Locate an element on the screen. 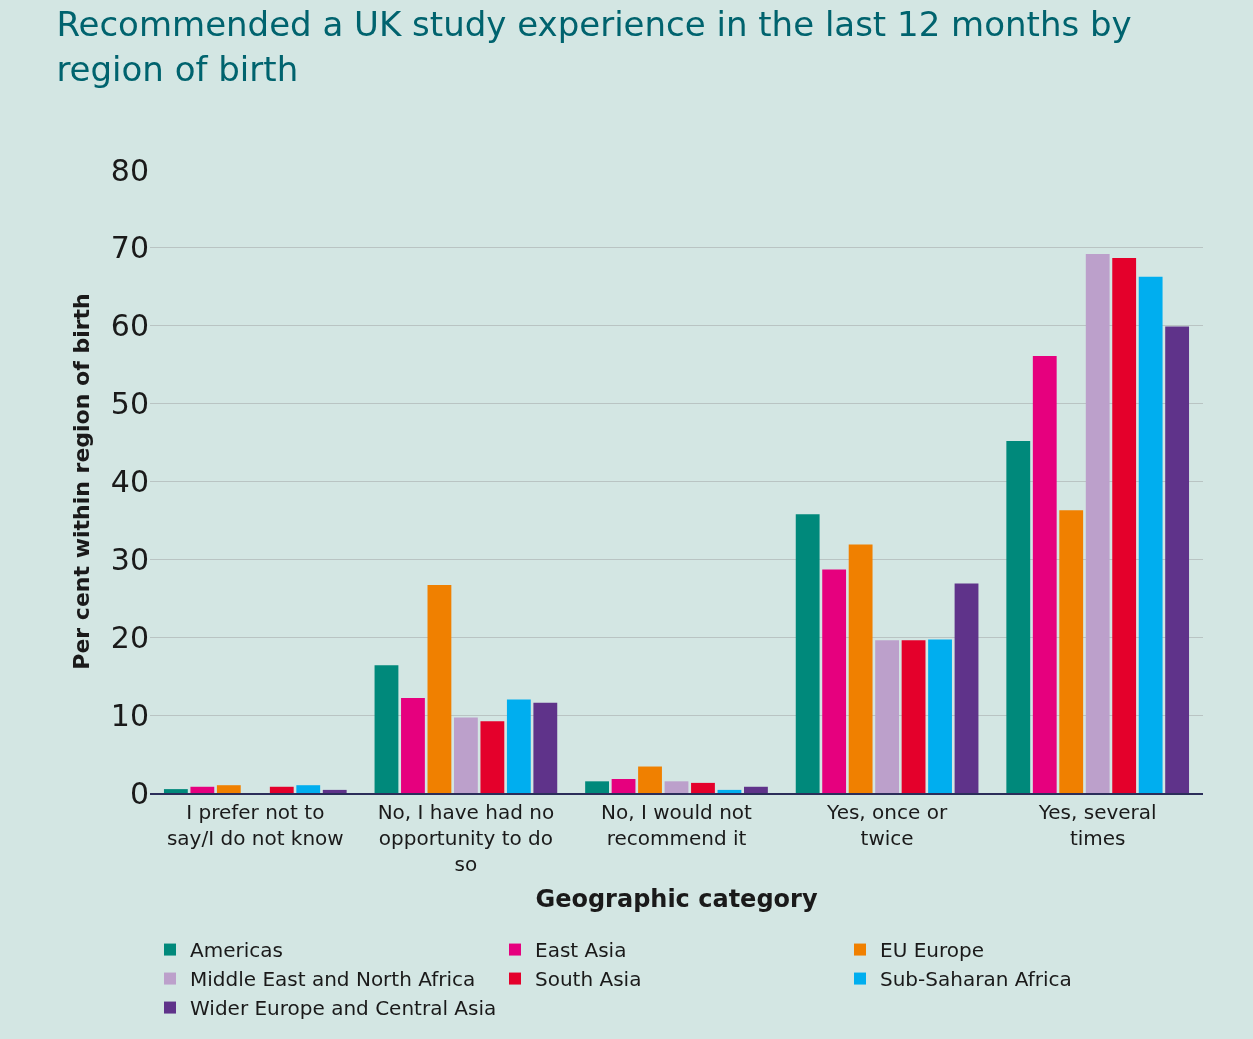 This screenshot has width=1253, height=1039. legend-label: Americas is located at coordinates (236, 950).